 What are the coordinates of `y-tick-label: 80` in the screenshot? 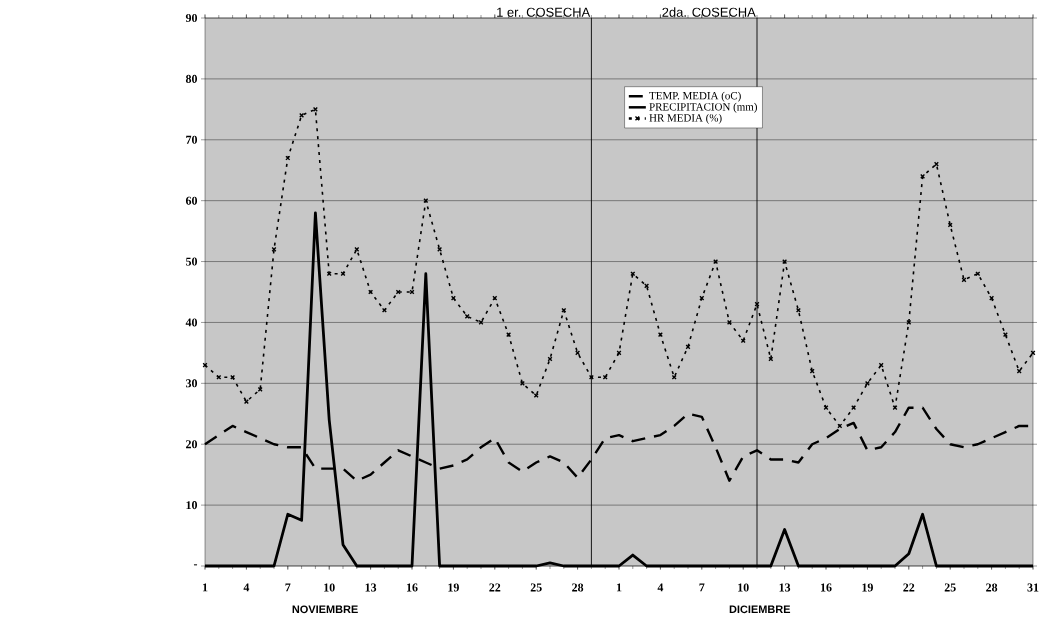 It's located at (191, 78).